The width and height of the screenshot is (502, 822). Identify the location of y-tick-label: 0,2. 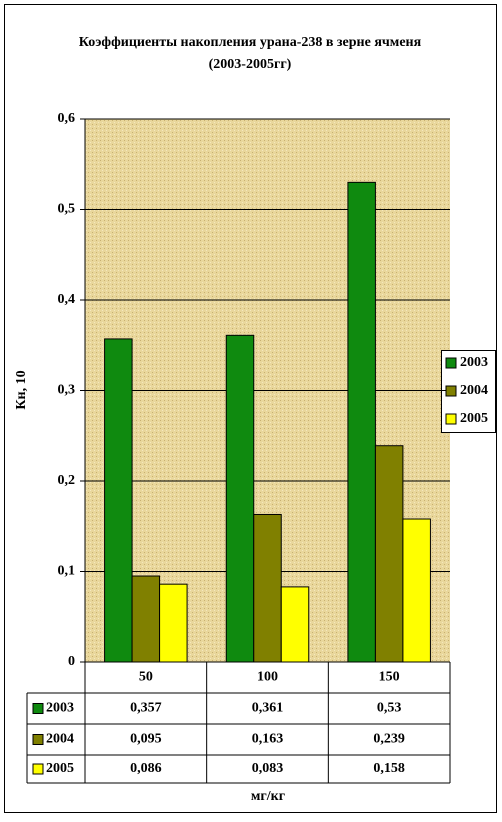
(67, 480).